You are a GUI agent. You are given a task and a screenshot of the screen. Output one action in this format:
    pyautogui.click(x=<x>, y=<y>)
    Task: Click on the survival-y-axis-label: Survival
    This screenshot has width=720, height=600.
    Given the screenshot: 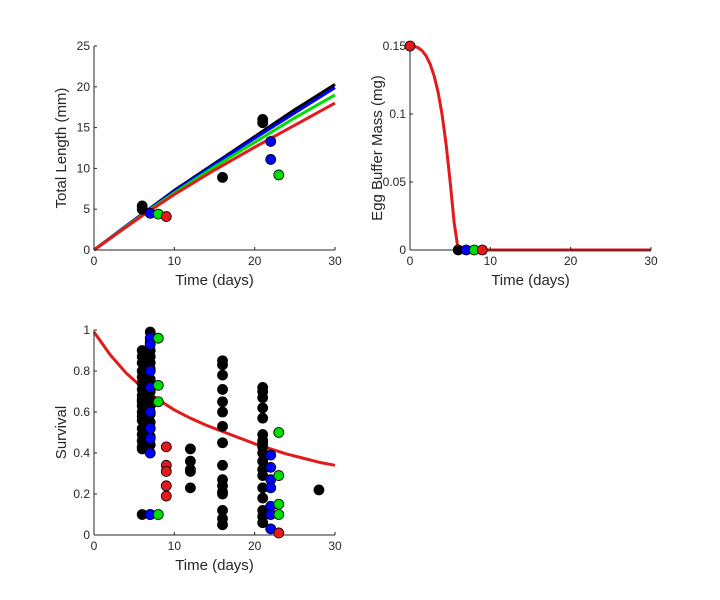 What is the action you would take?
    pyautogui.click(x=61, y=432)
    